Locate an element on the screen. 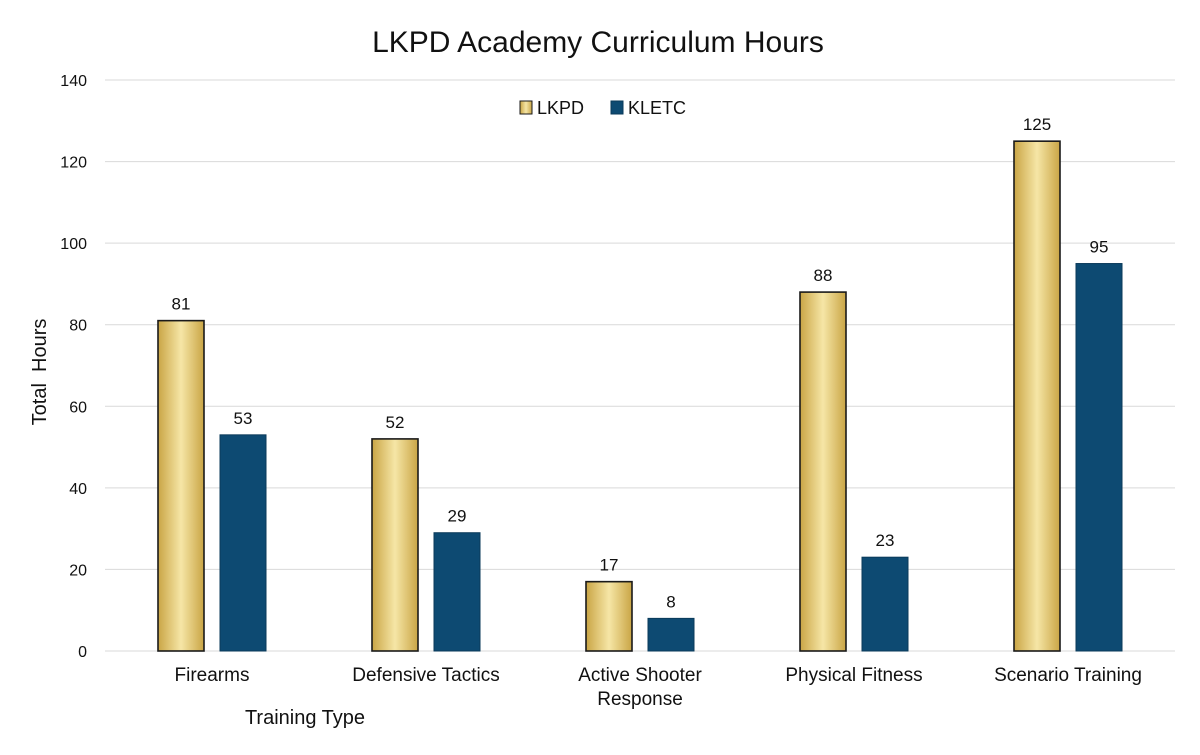 The height and width of the screenshot is (755, 1200). y-tick-label: 20 is located at coordinates (78, 570).